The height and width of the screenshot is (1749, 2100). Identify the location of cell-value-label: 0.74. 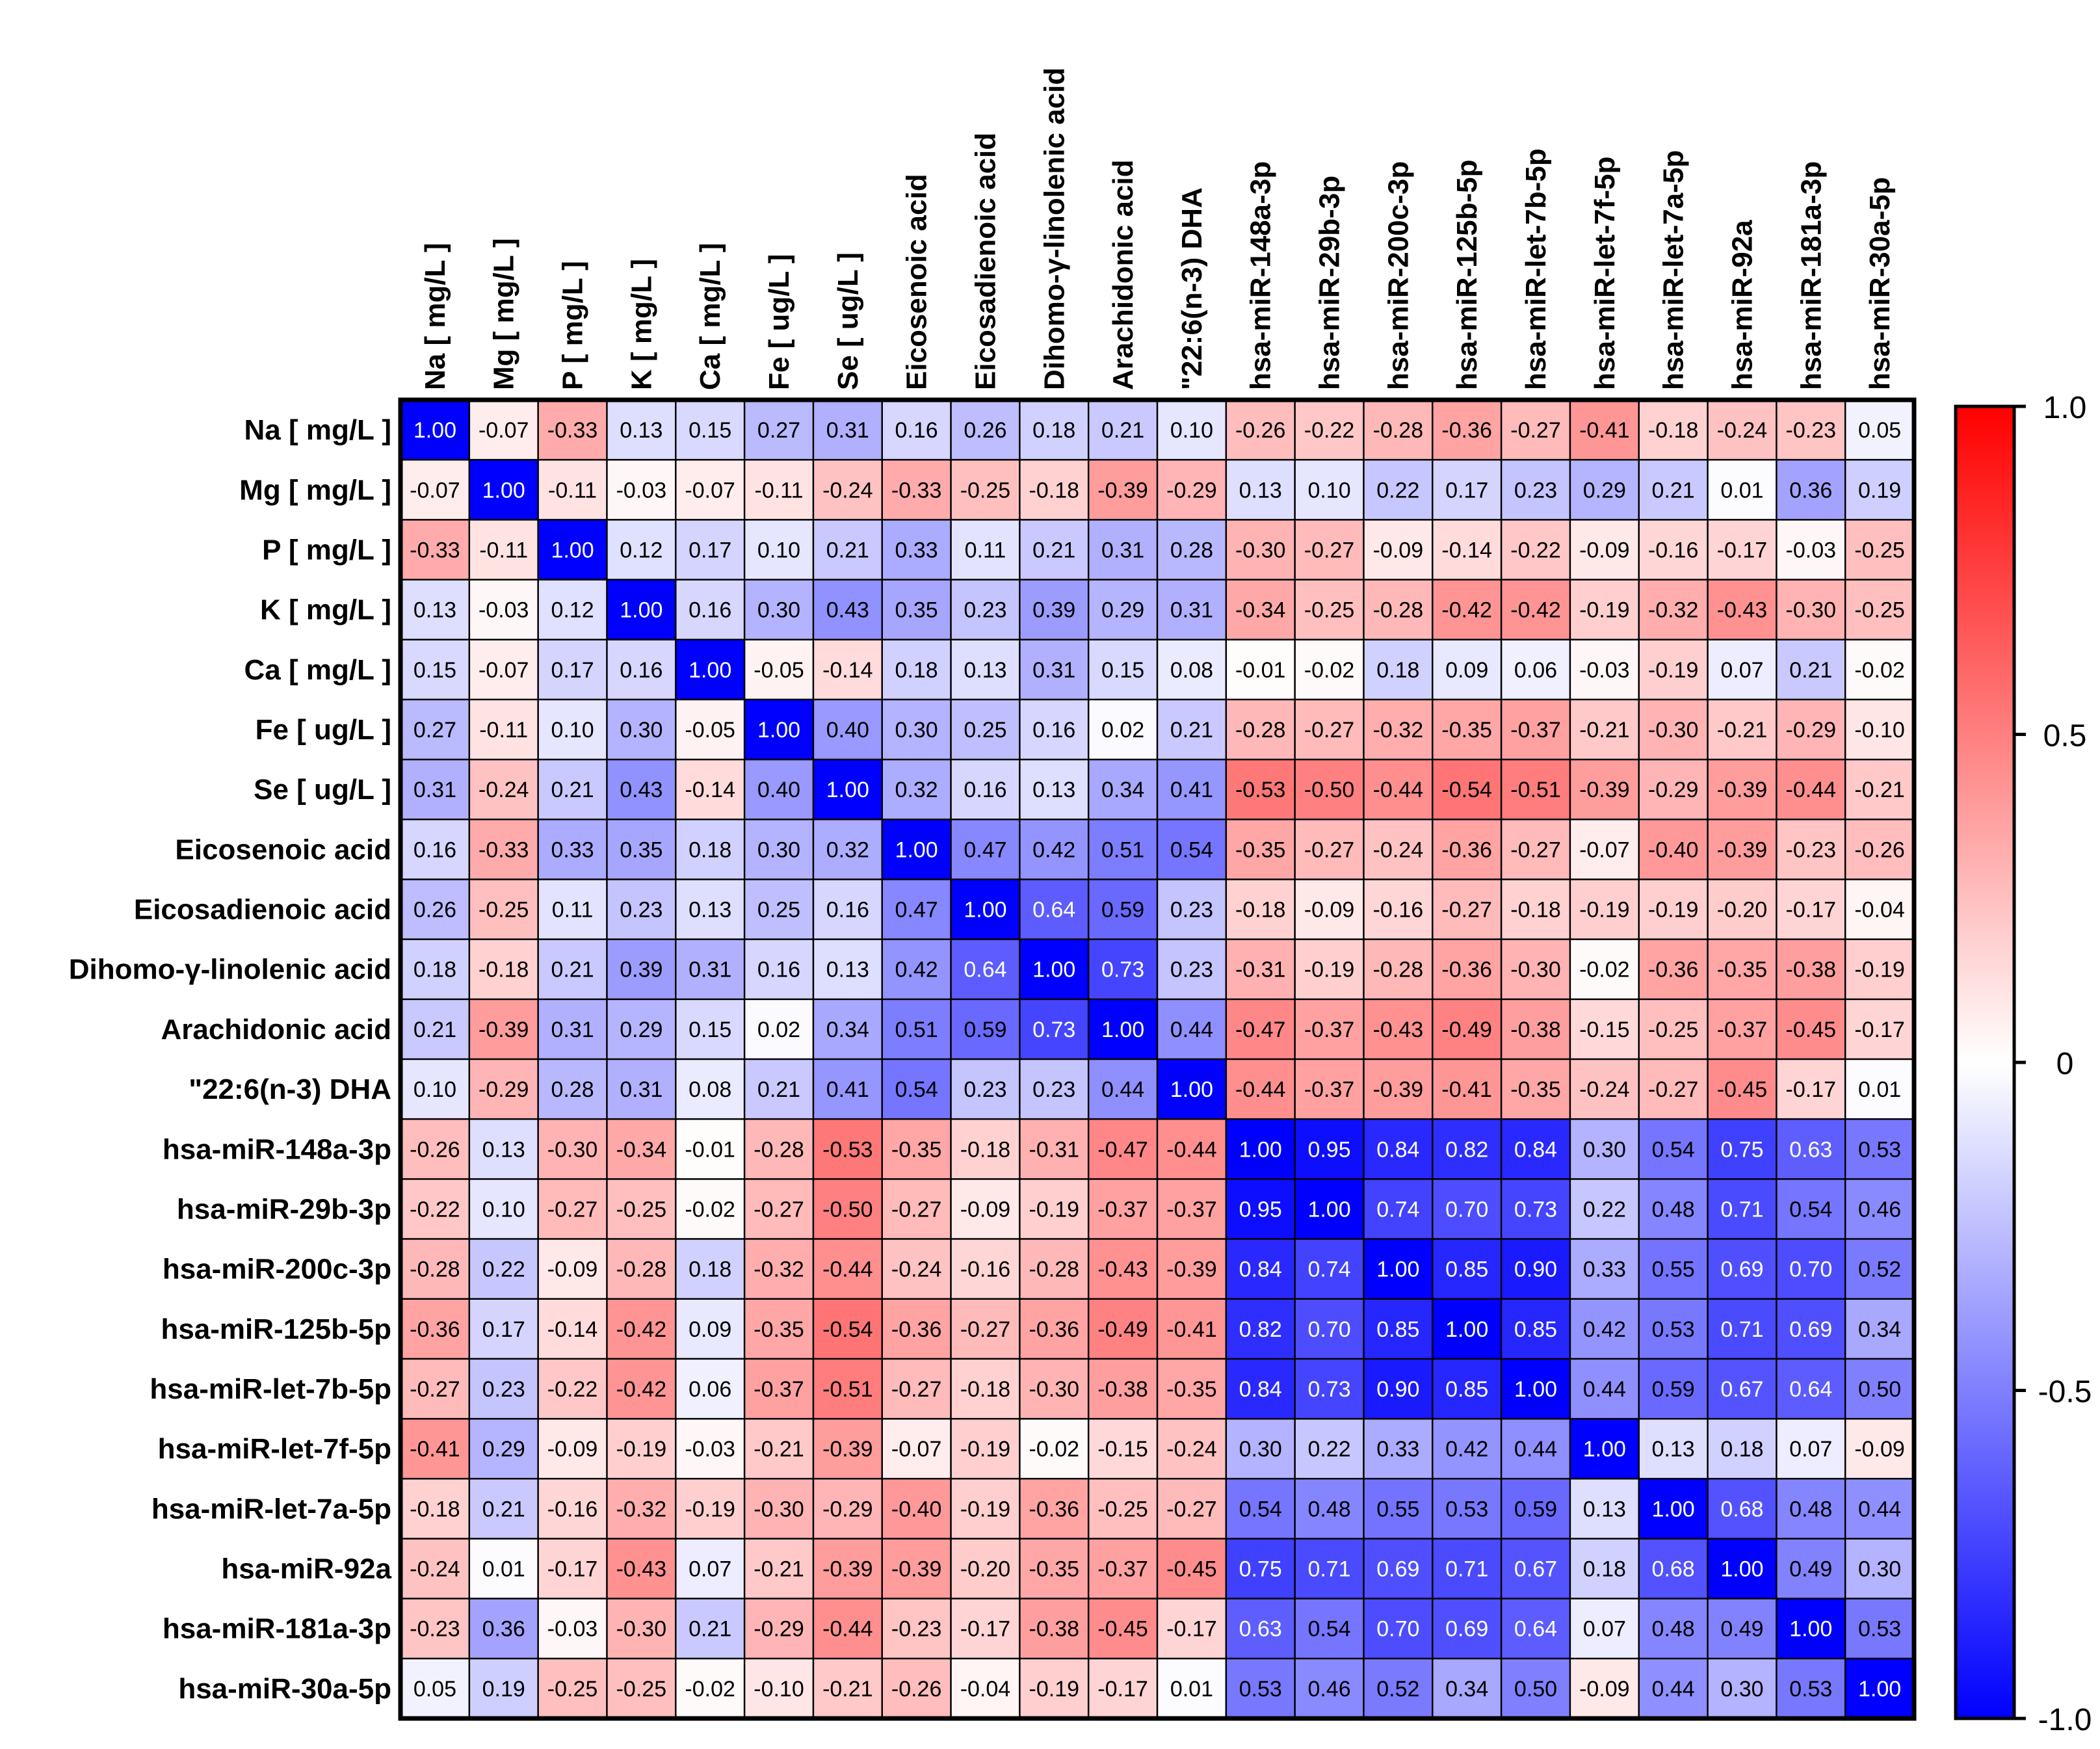
(1328, 1269).